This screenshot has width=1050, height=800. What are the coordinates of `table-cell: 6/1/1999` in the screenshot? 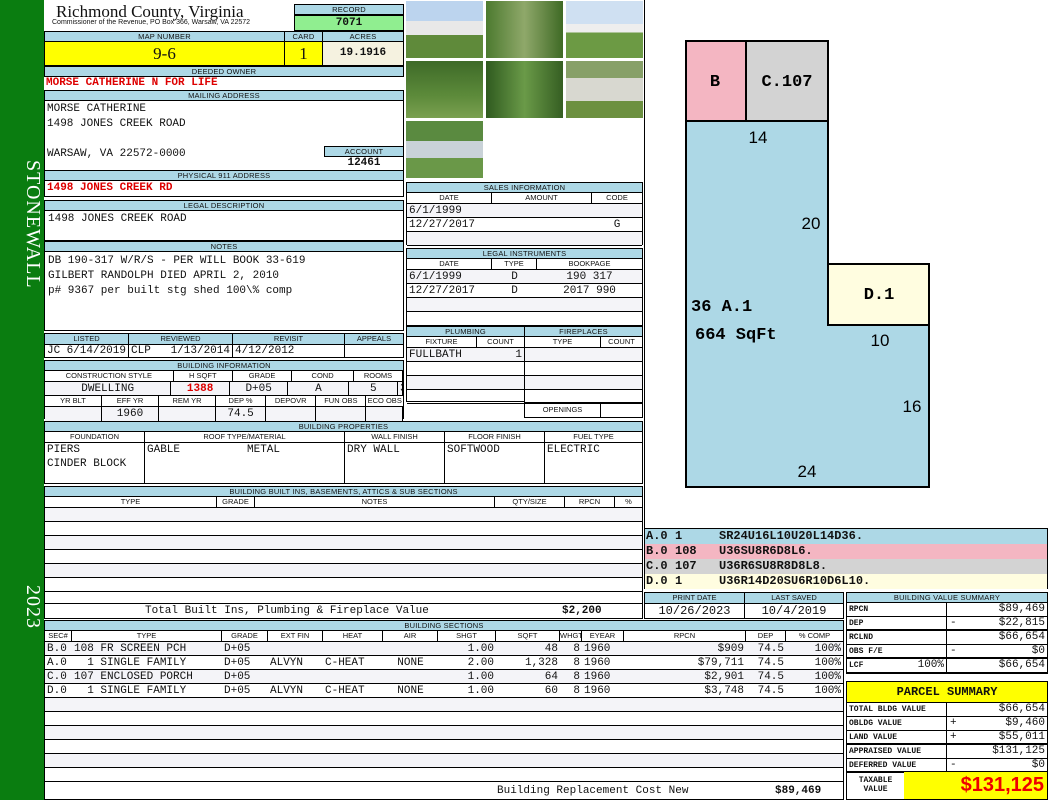 It's located at (435, 277).